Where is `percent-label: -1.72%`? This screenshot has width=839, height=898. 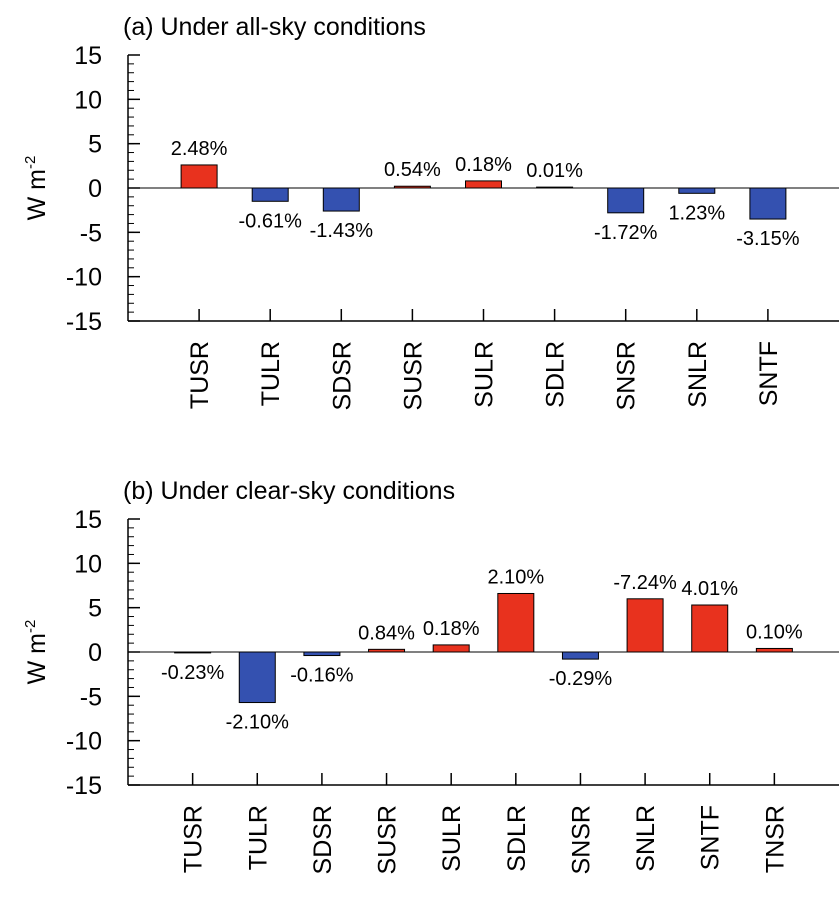 percent-label: -1.72% is located at coordinates (626, 233).